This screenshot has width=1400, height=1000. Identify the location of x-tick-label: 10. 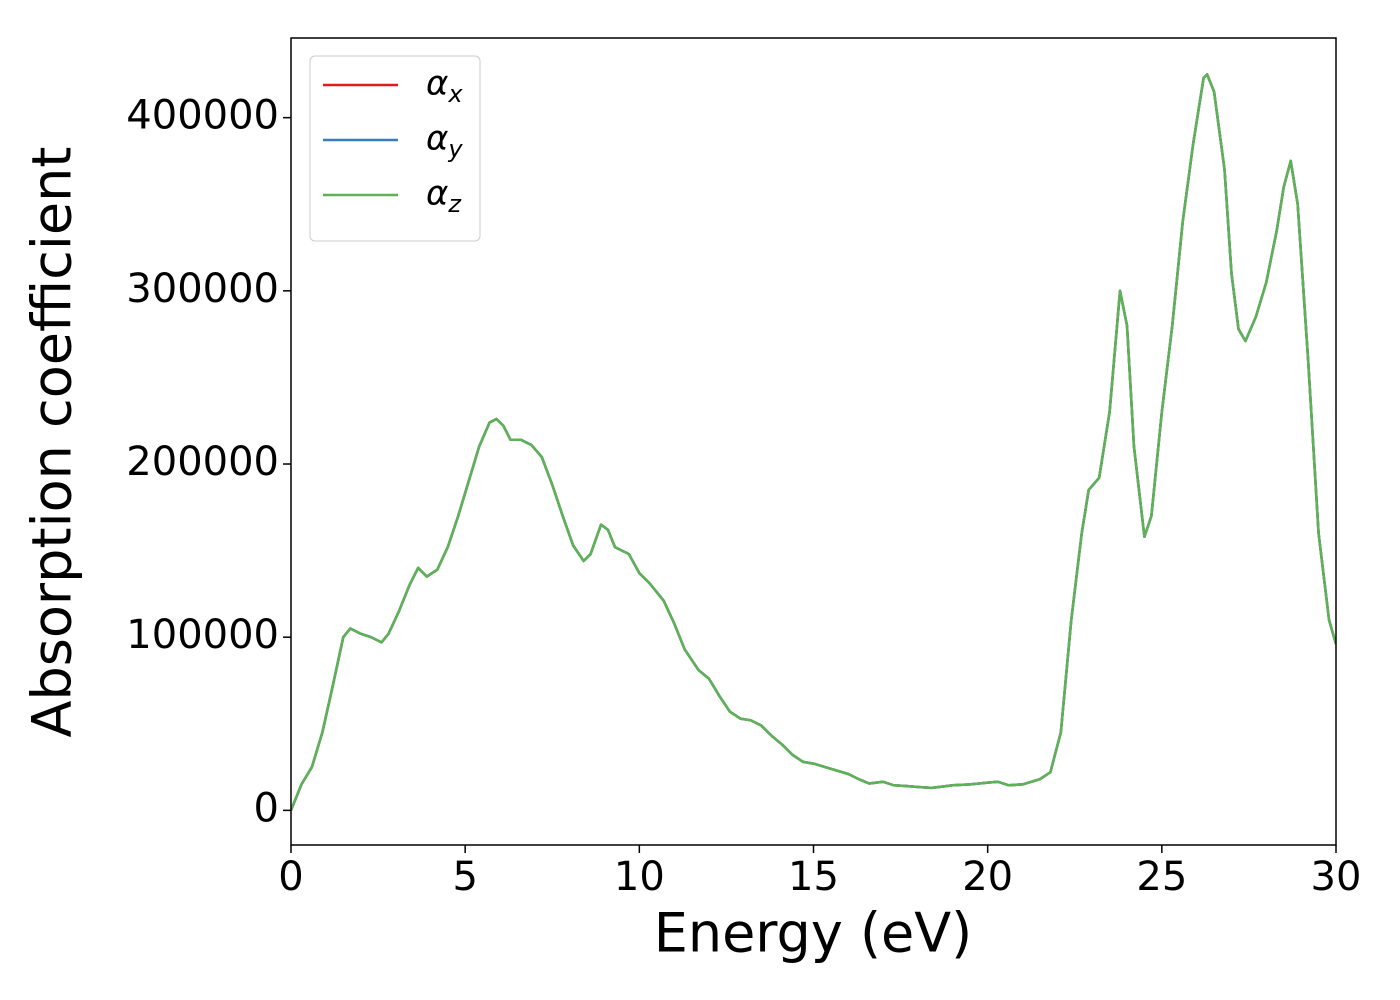
(639, 877).